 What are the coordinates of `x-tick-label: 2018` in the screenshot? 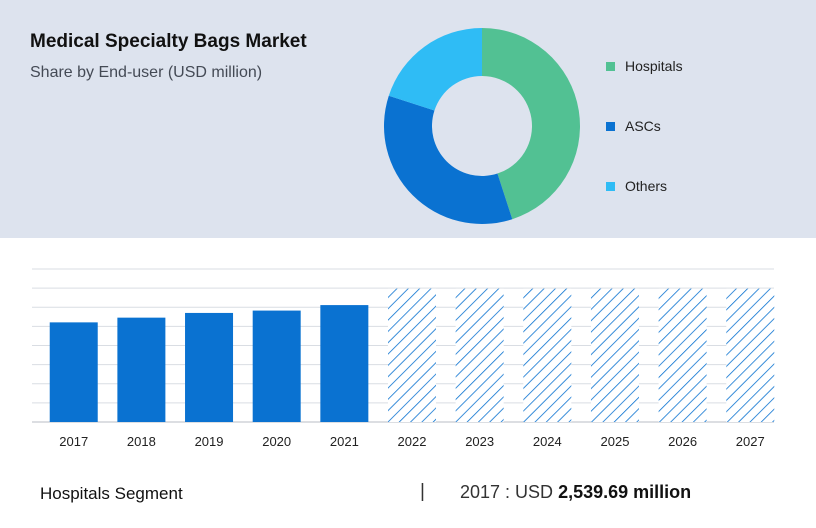 It's located at (141, 441).